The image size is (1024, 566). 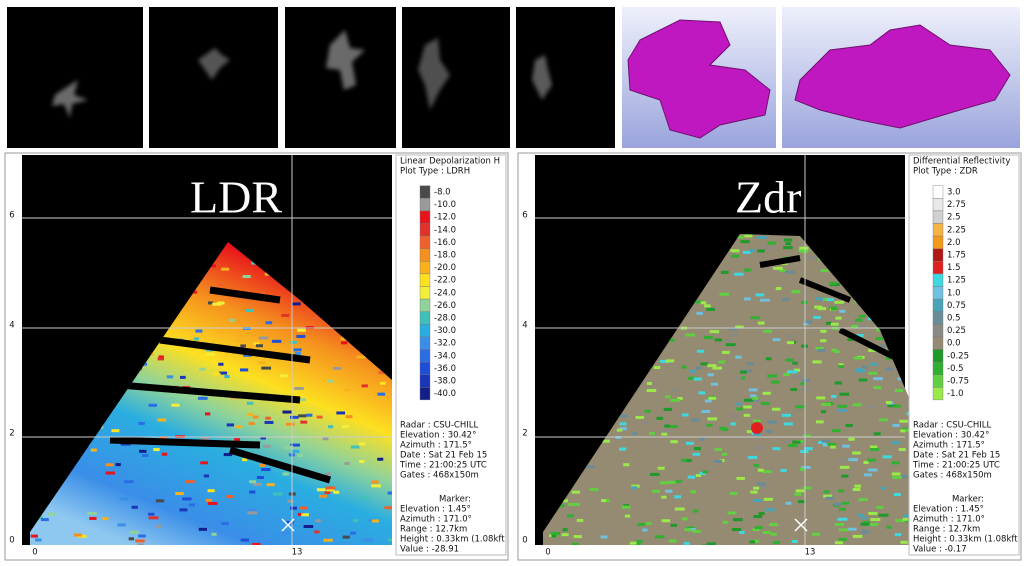 I want to click on y-tick-label: 4, so click(x=11, y=326).